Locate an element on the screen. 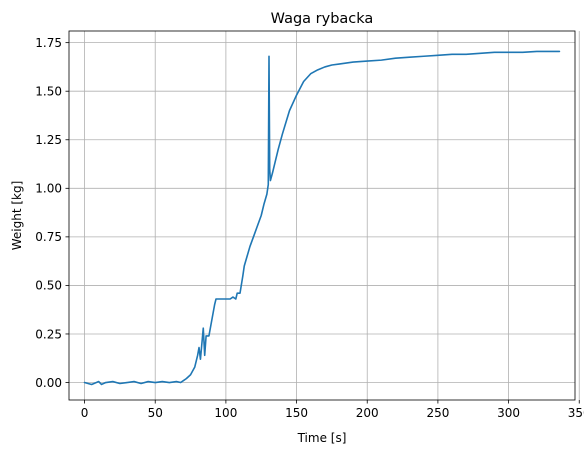 The width and height of the screenshot is (584, 455). x-tick-label: 150 is located at coordinates (296, 413).